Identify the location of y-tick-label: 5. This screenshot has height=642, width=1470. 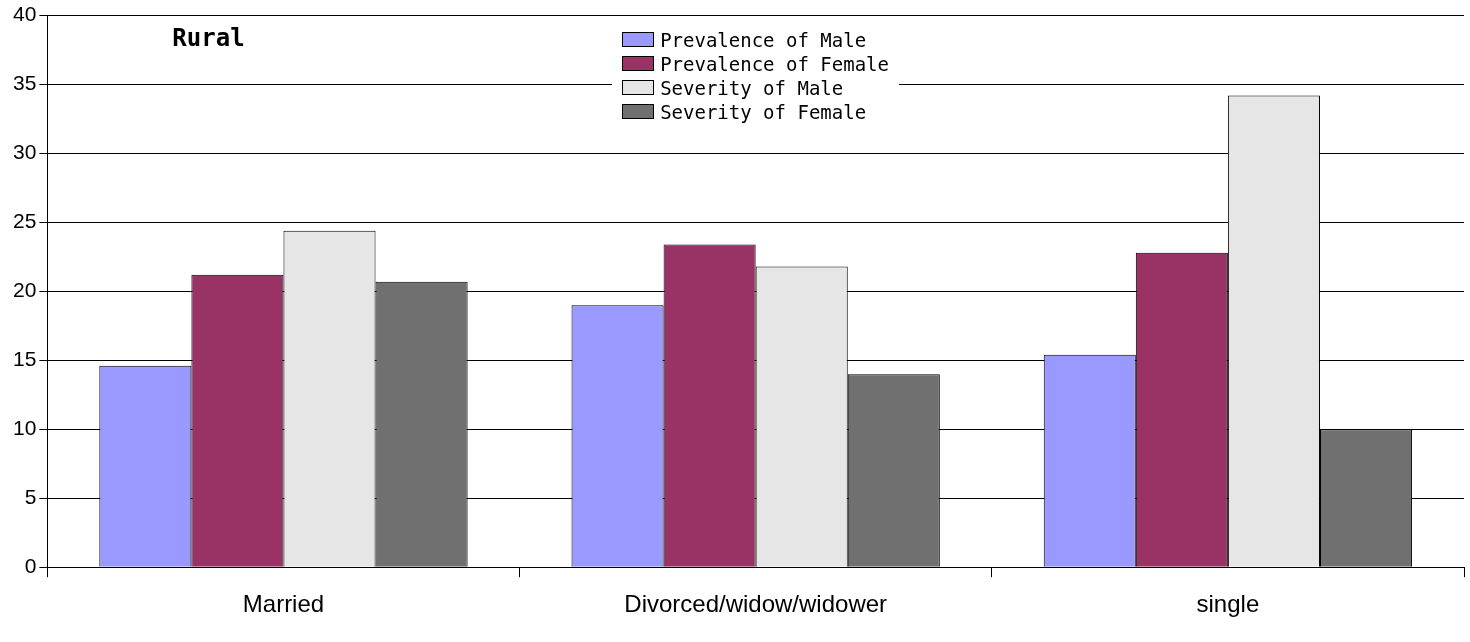
(30, 497).